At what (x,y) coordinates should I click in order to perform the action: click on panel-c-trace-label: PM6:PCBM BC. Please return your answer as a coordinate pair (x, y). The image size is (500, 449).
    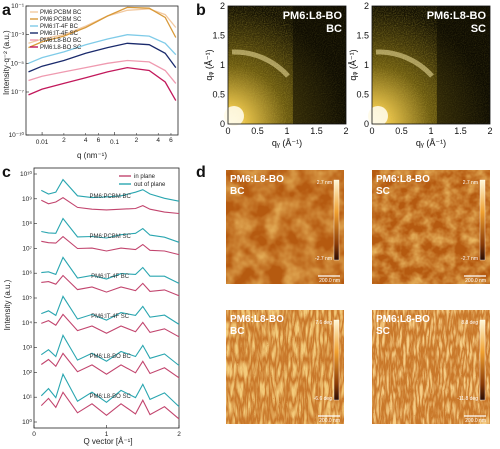
    Looking at the image, I should click on (110, 197).